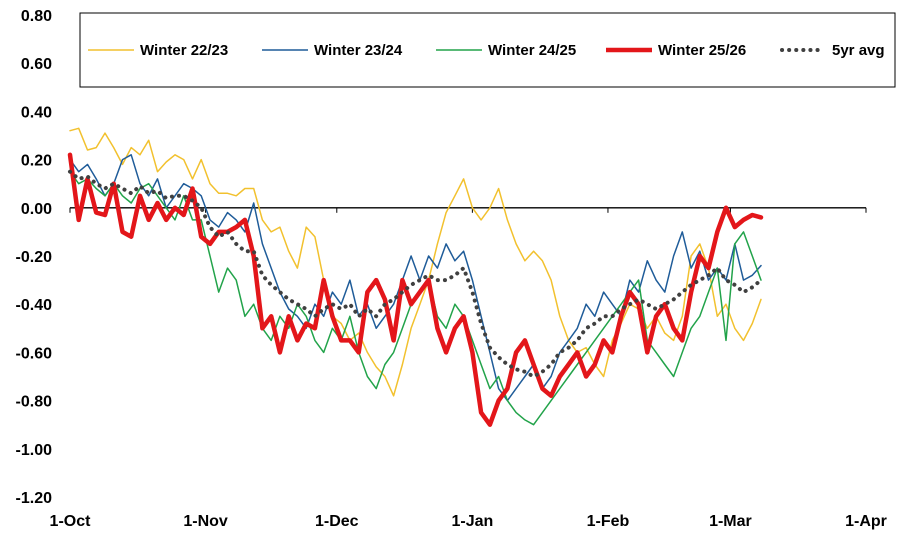 The height and width of the screenshot is (555, 923). I want to click on y-tick-label: -0.20, so click(34, 257).